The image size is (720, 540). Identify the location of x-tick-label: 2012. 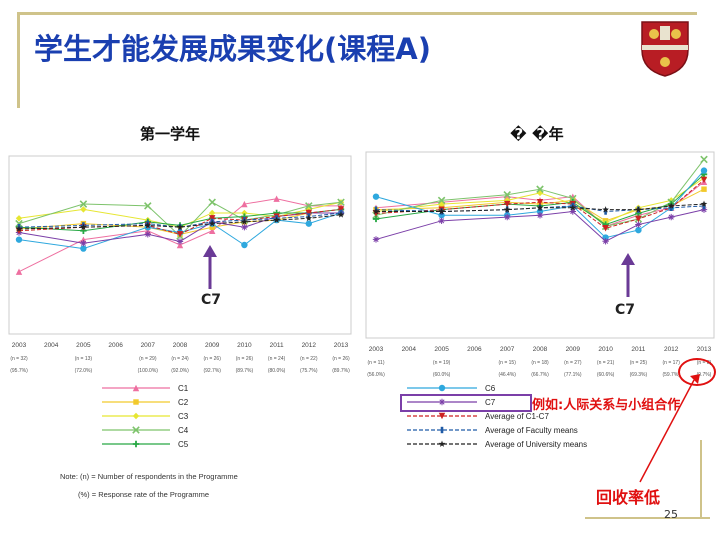
(671, 349).